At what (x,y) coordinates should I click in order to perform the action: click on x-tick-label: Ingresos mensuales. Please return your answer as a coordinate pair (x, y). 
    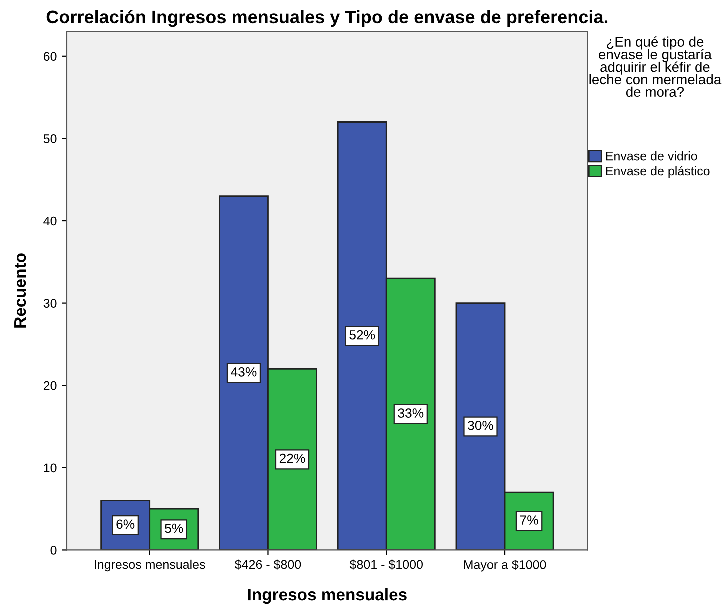
    Looking at the image, I should click on (150, 566).